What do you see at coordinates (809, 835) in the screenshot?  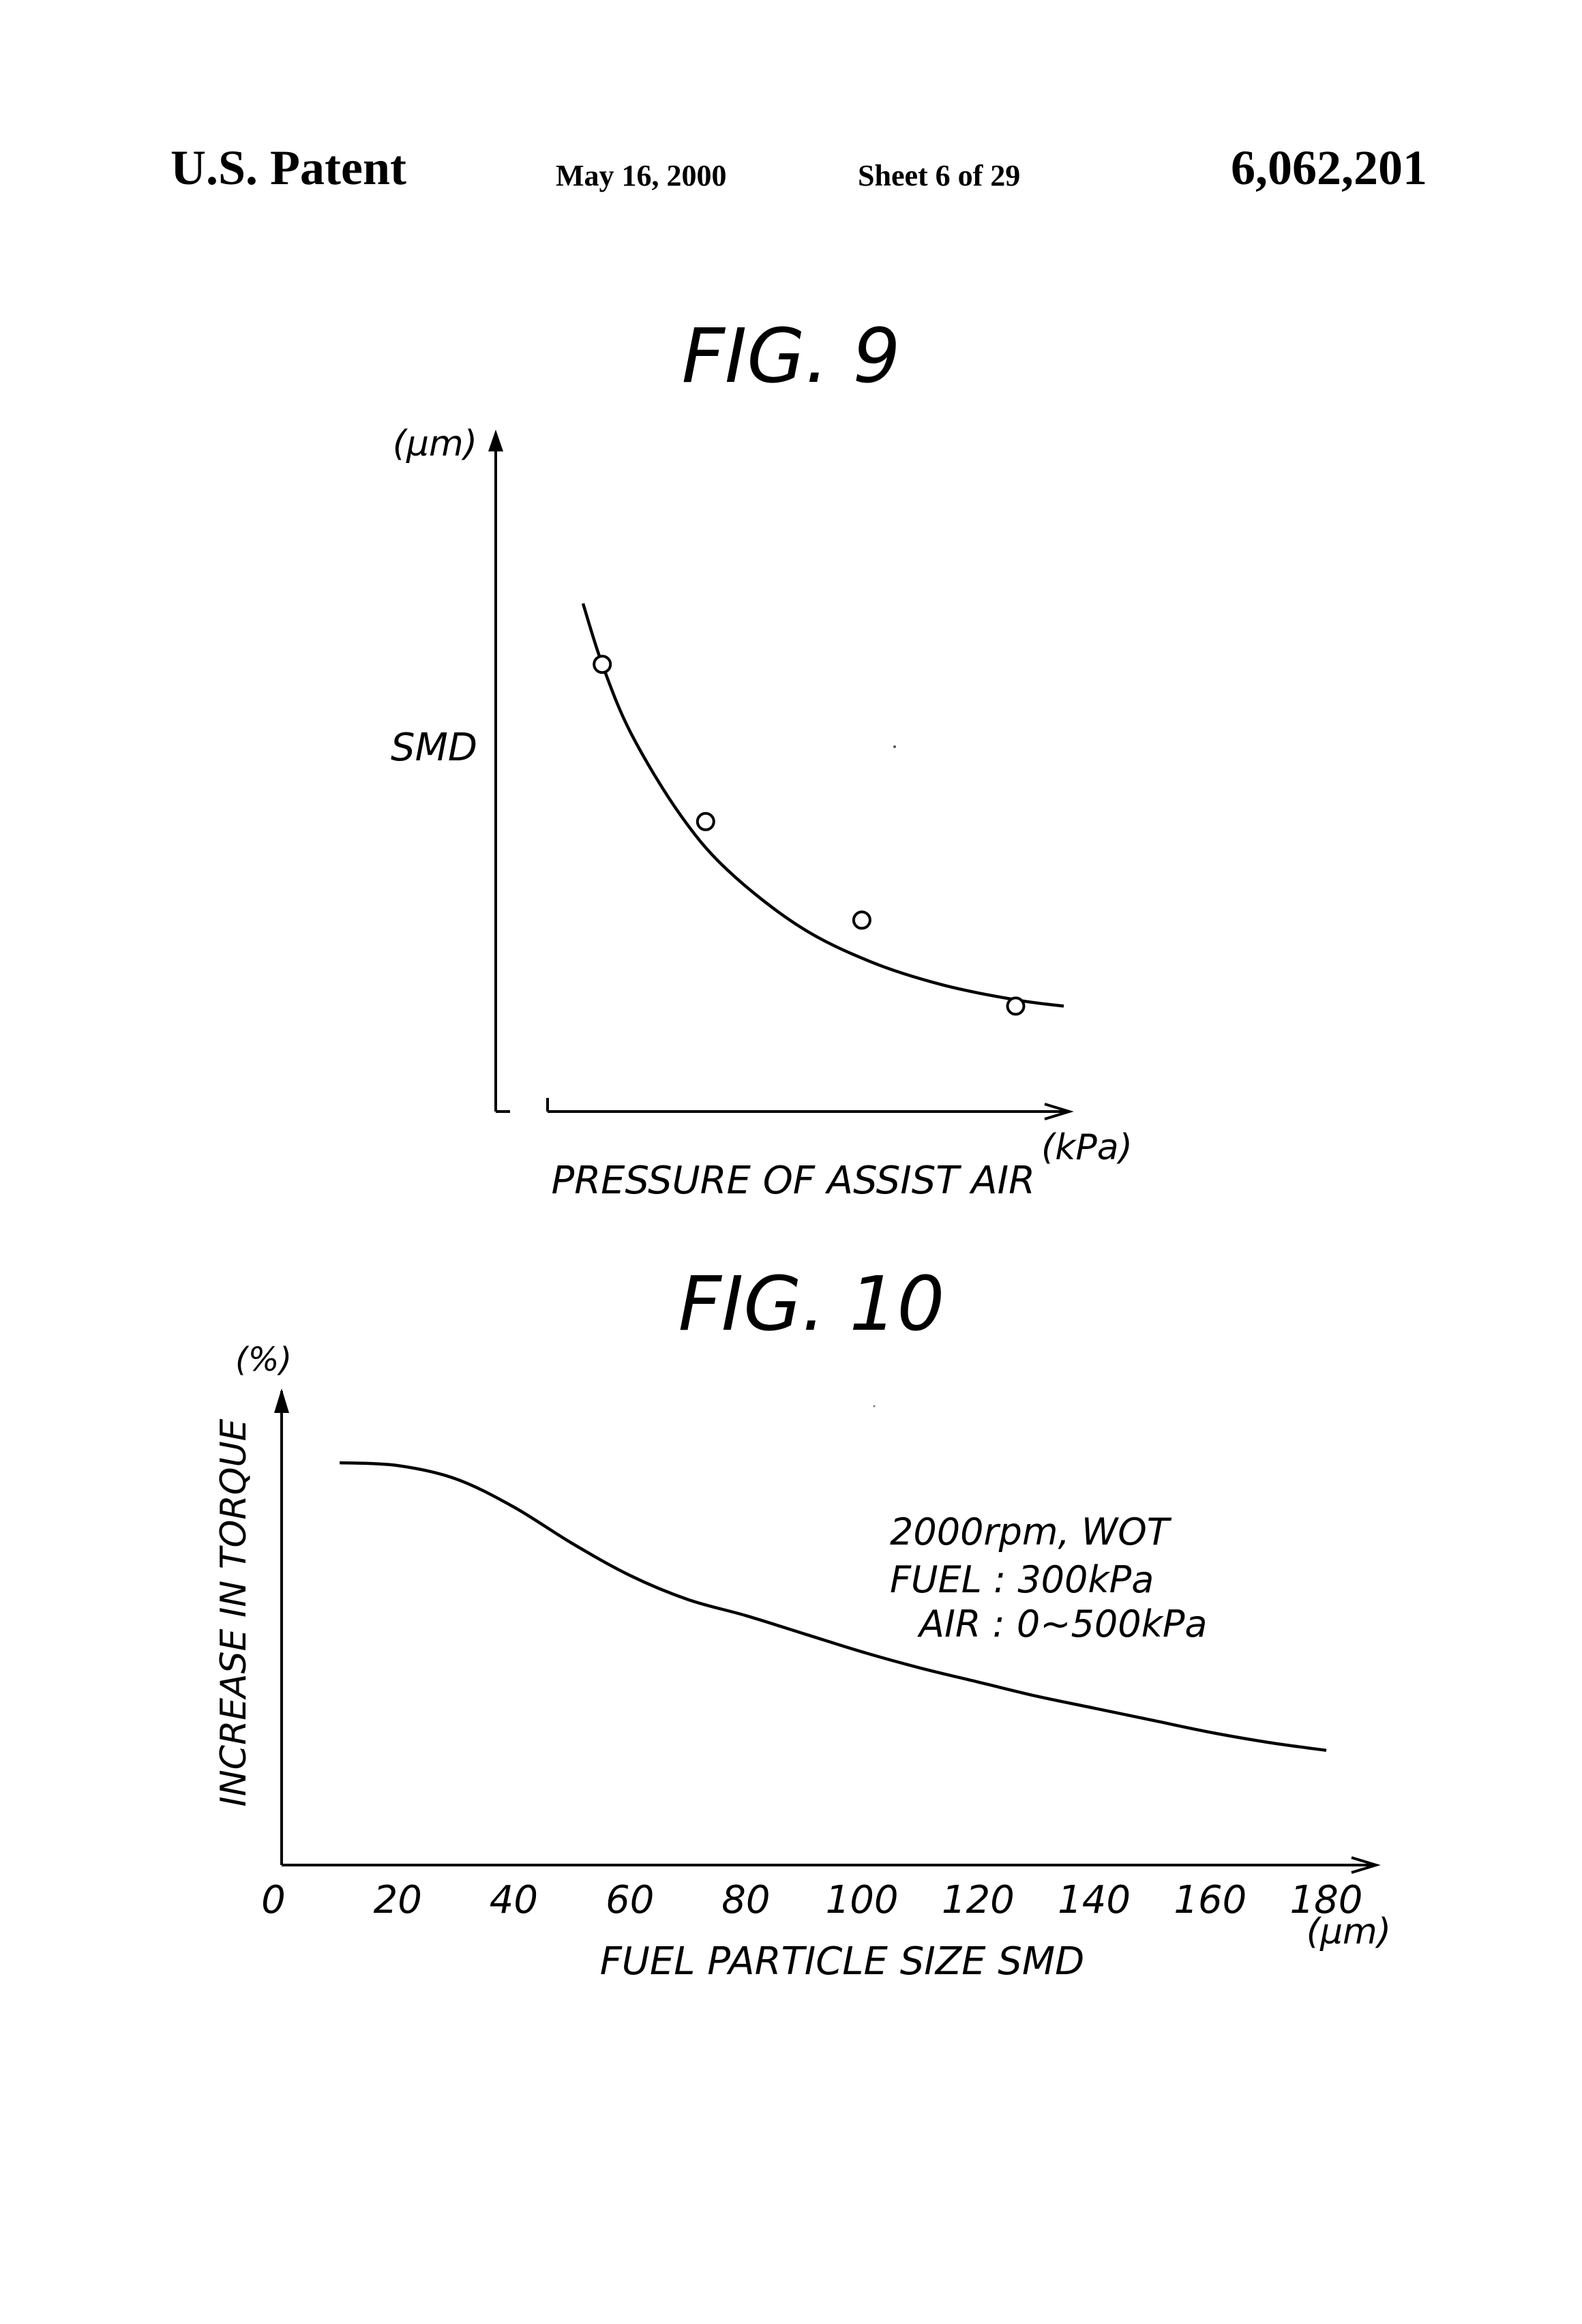 I see `fig9-data-points` at bounding box center [809, 835].